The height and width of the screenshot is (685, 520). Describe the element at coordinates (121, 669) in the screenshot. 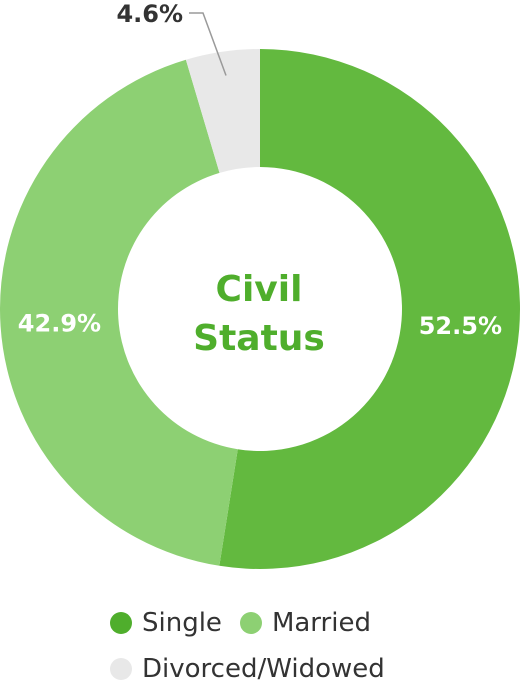

I see `legend-swatch-divorced-widowed` at that location.